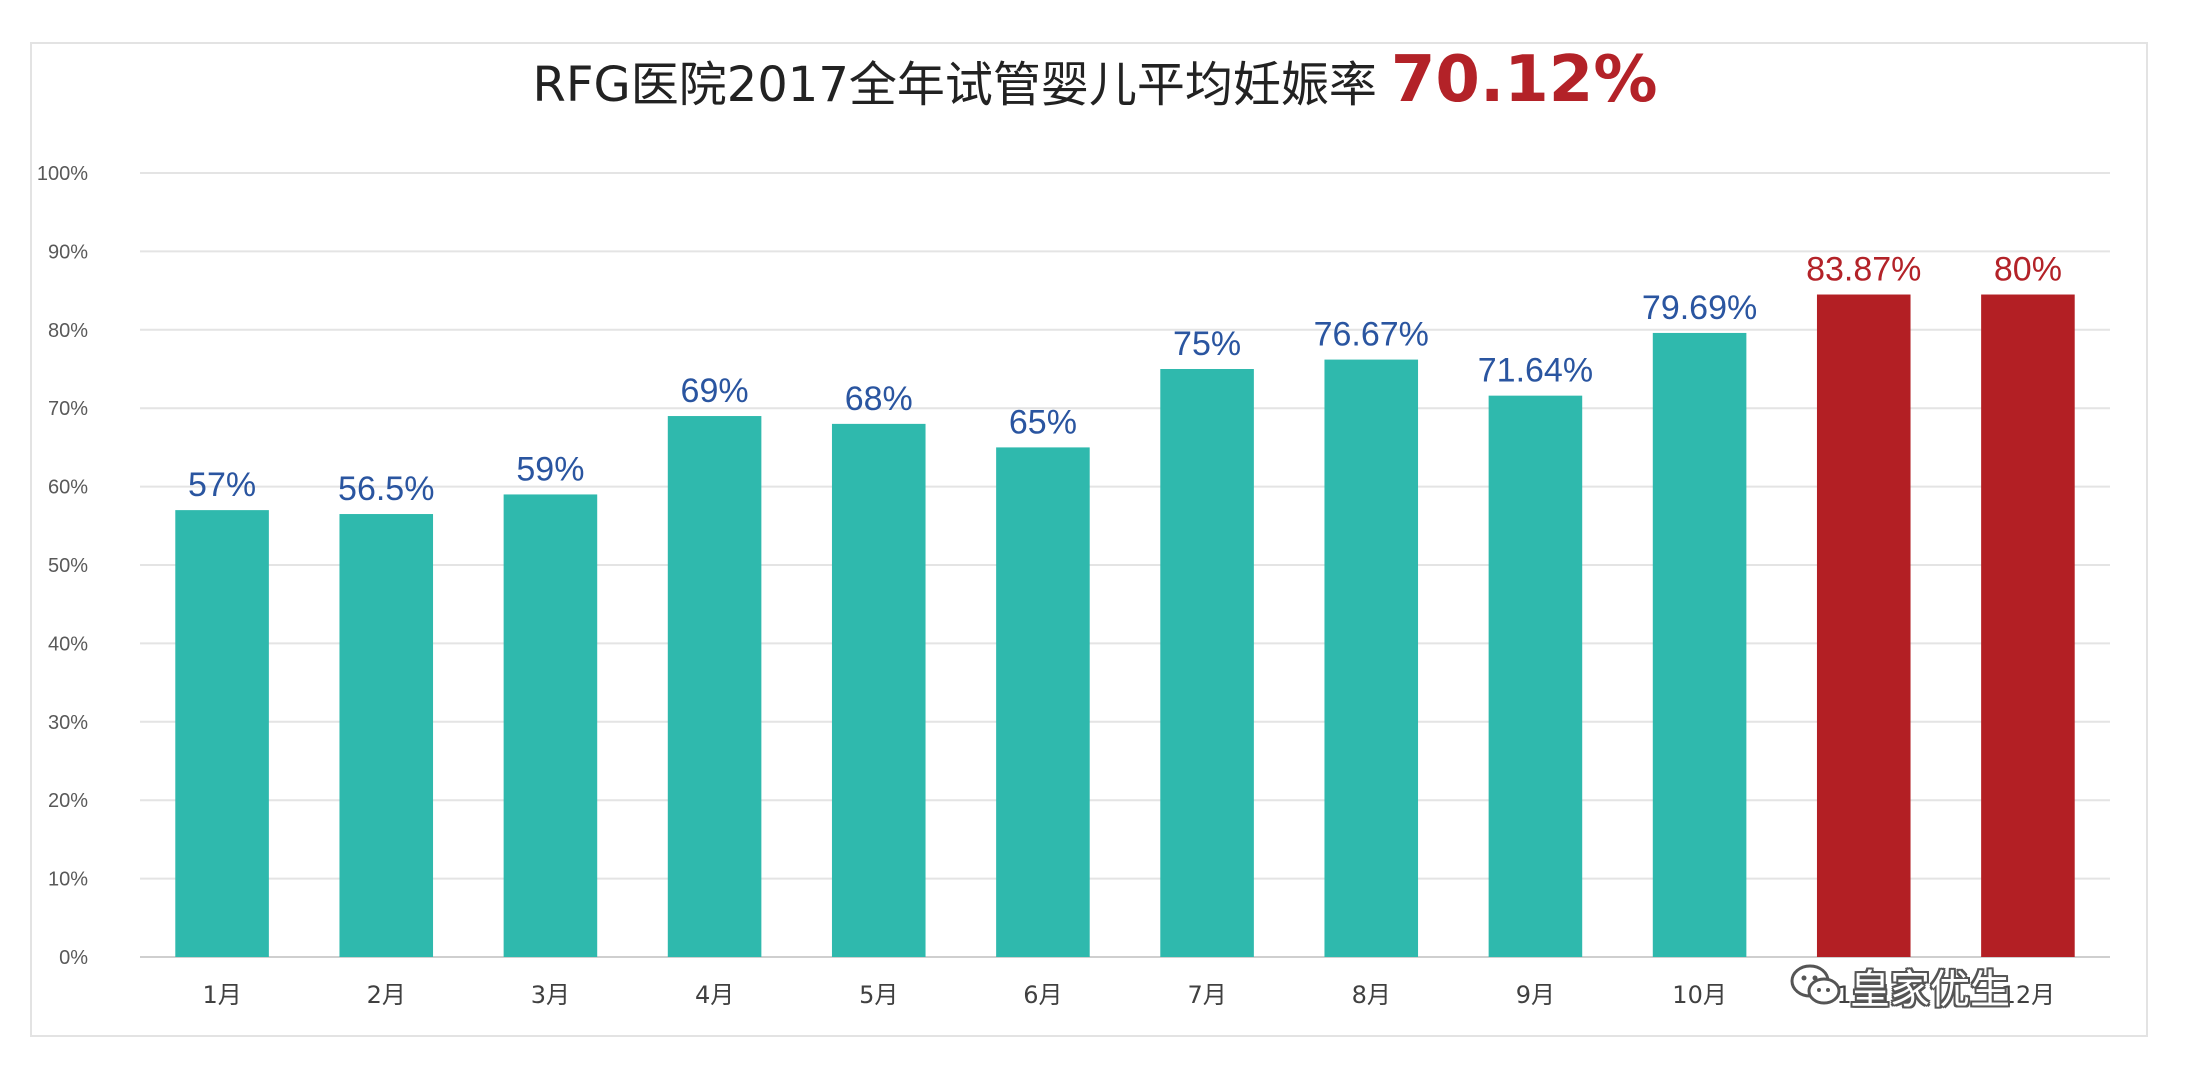  Describe the element at coordinates (68, 488) in the screenshot. I see `y-tick-label: 60%` at that location.